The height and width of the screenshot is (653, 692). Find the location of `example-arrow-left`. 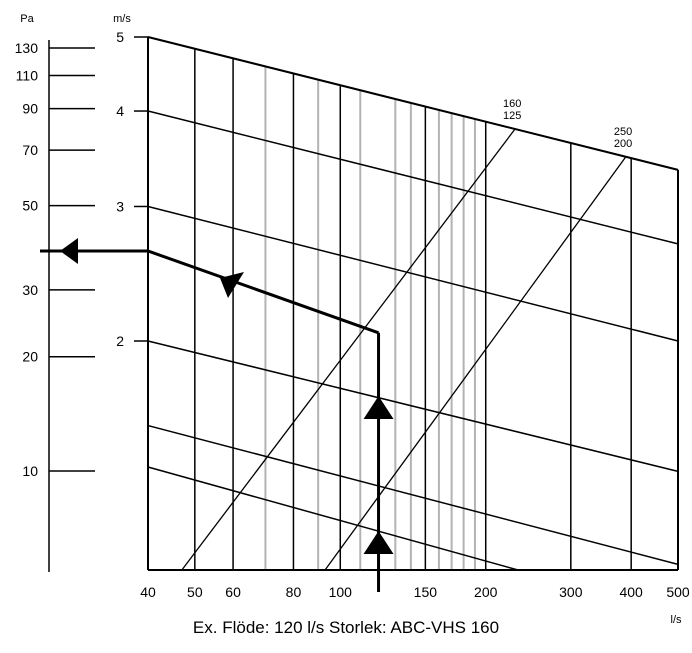

example-arrow-left is located at coordinates (69, 251).